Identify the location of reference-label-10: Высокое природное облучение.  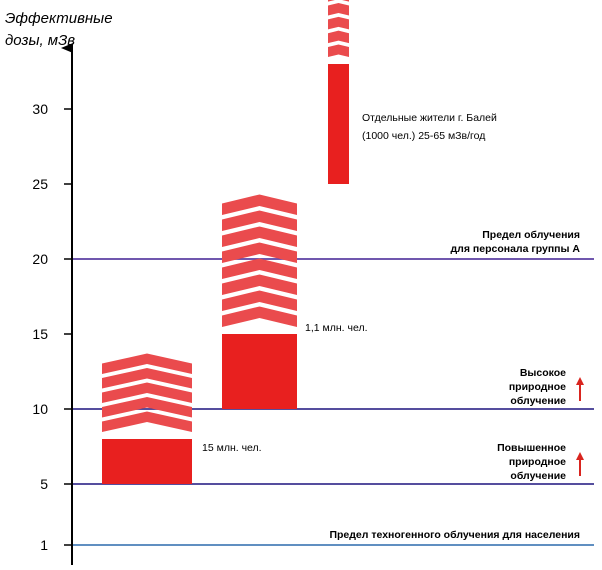
(537, 387).